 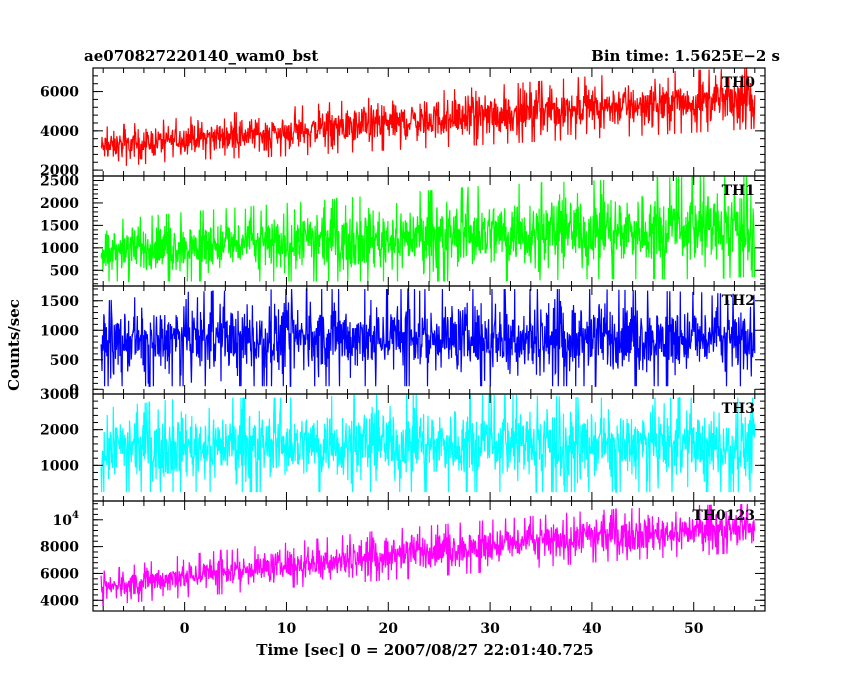 I want to click on y-tick-label: 8000, so click(x=59, y=548).